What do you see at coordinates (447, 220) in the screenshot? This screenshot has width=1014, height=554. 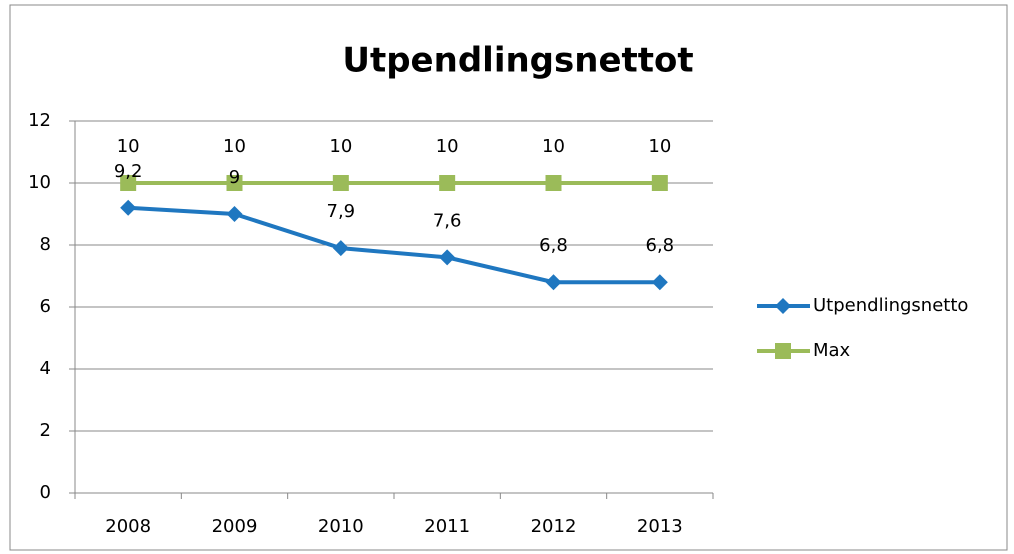 I see `data-label: 7,6` at bounding box center [447, 220].